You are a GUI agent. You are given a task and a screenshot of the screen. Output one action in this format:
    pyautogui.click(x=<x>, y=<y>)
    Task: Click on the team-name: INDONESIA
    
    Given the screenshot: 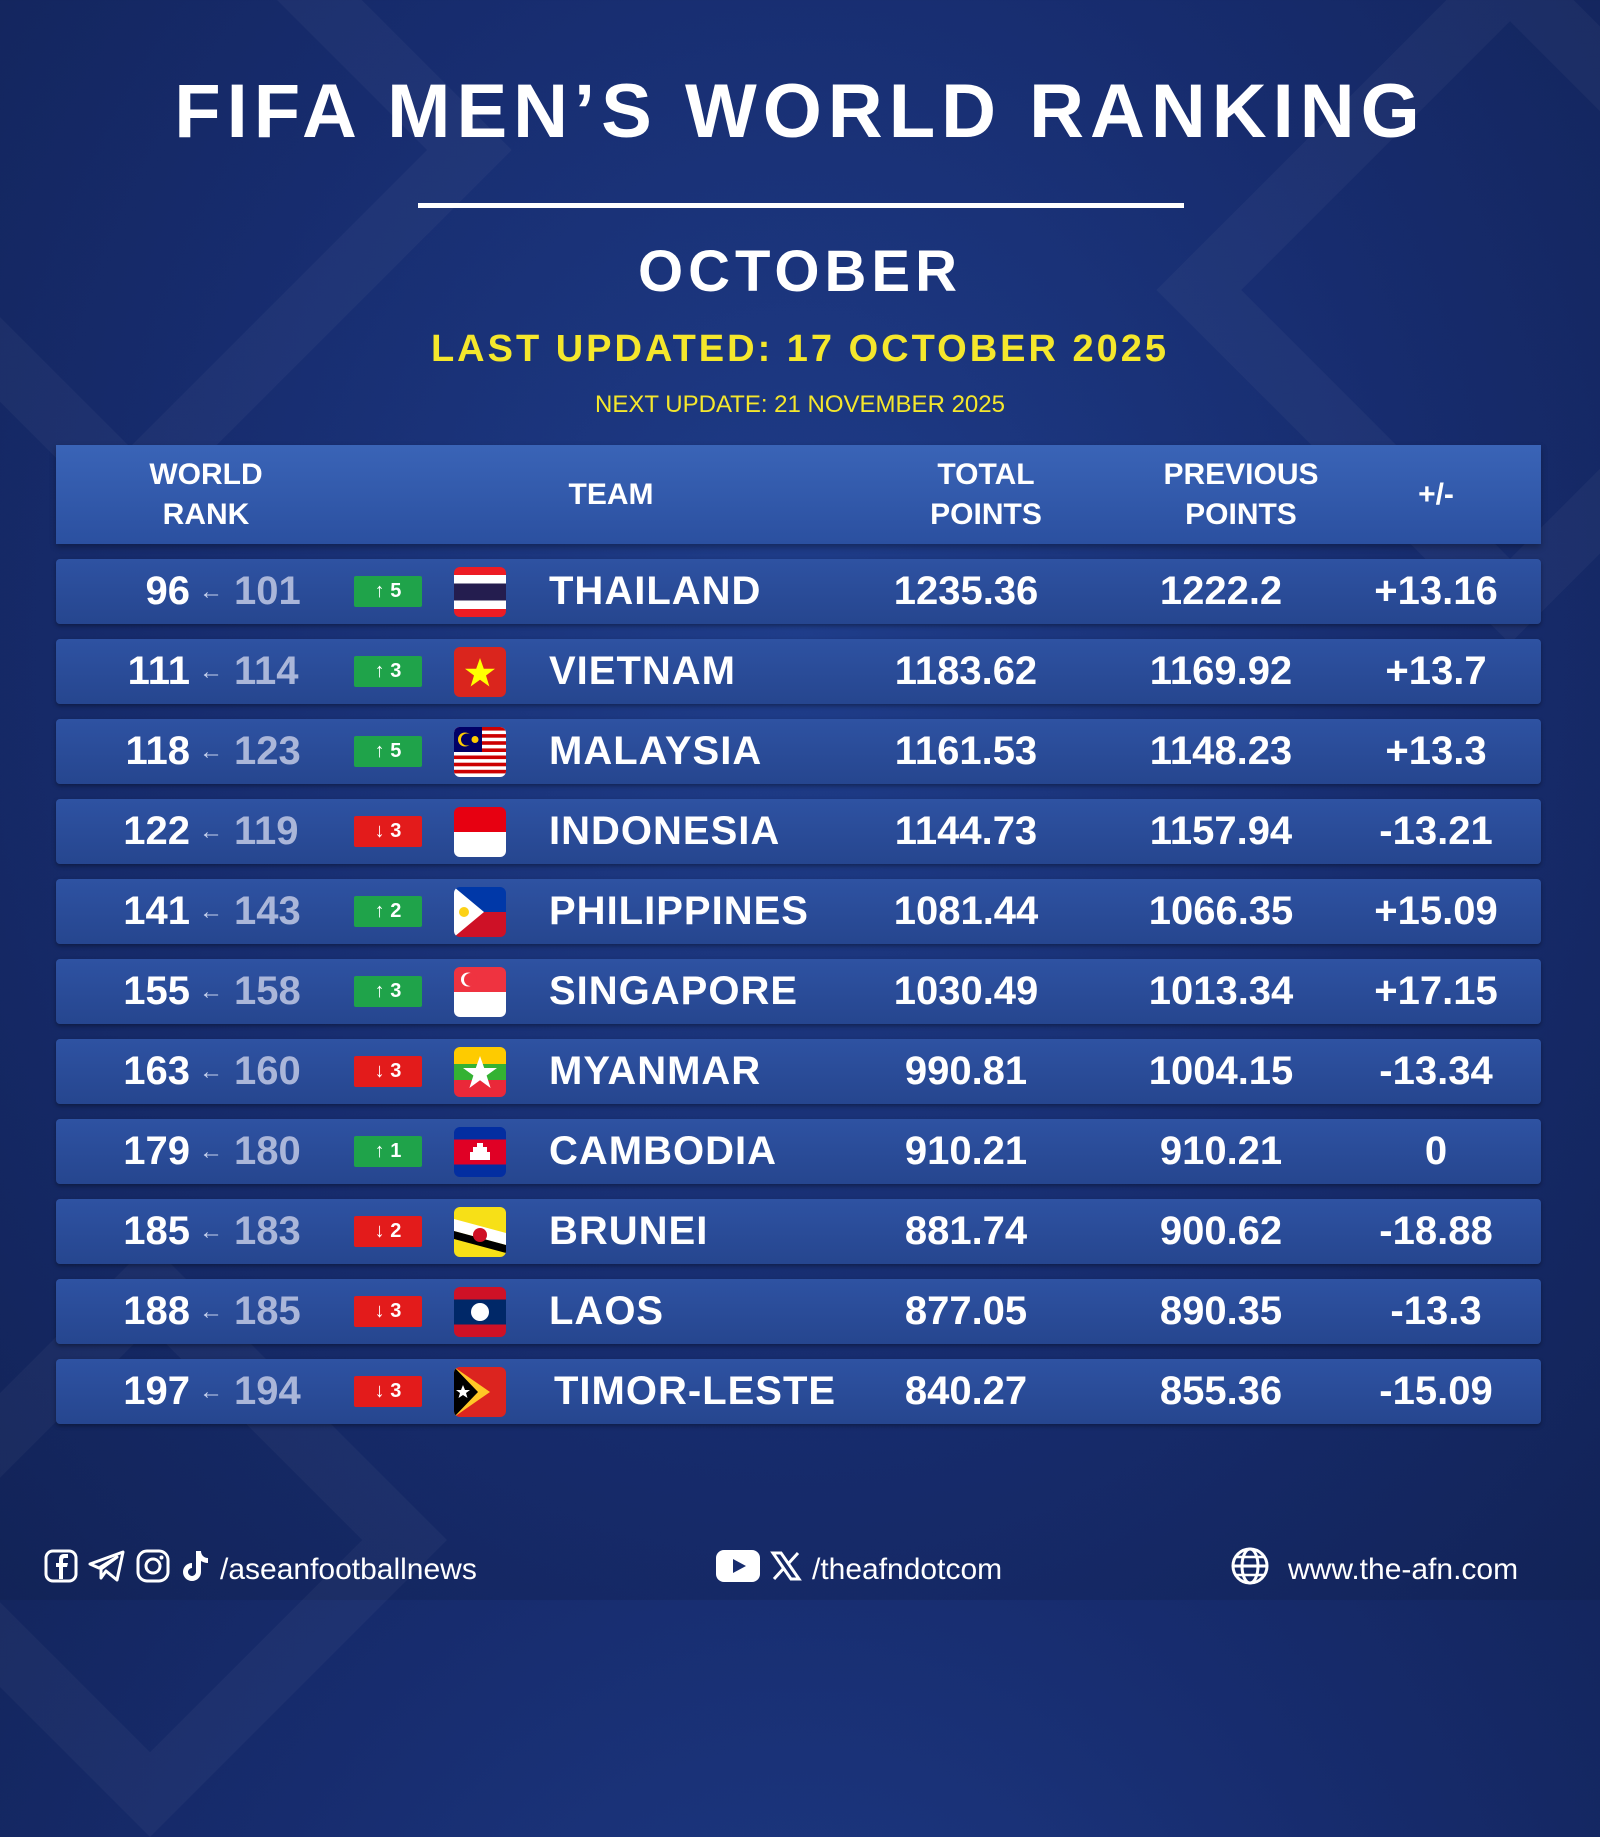 What is the action you would take?
    pyautogui.click(x=665, y=831)
    